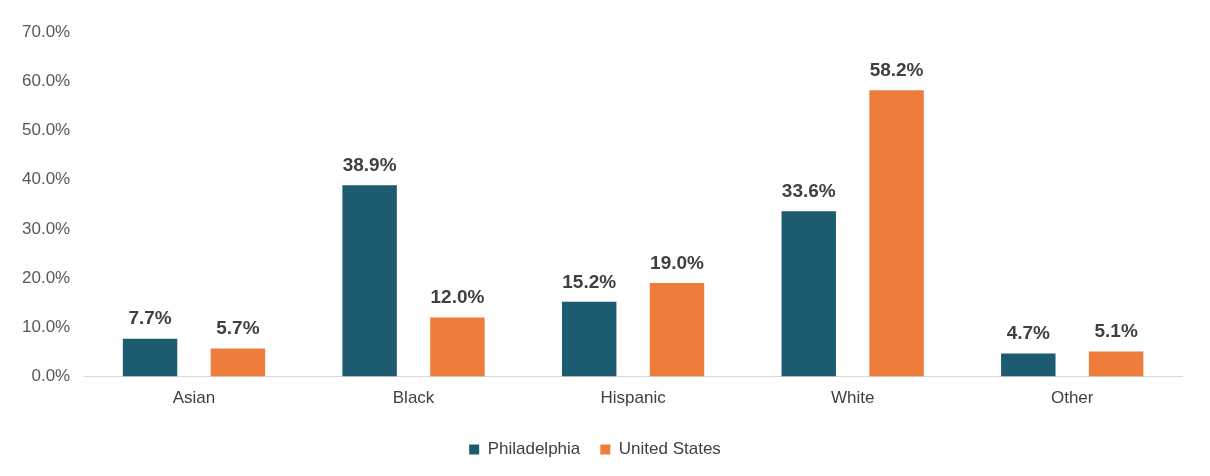 The image size is (1210, 476). Describe the element at coordinates (46, 277) in the screenshot. I see `y-tick-label: 20.0%` at that location.